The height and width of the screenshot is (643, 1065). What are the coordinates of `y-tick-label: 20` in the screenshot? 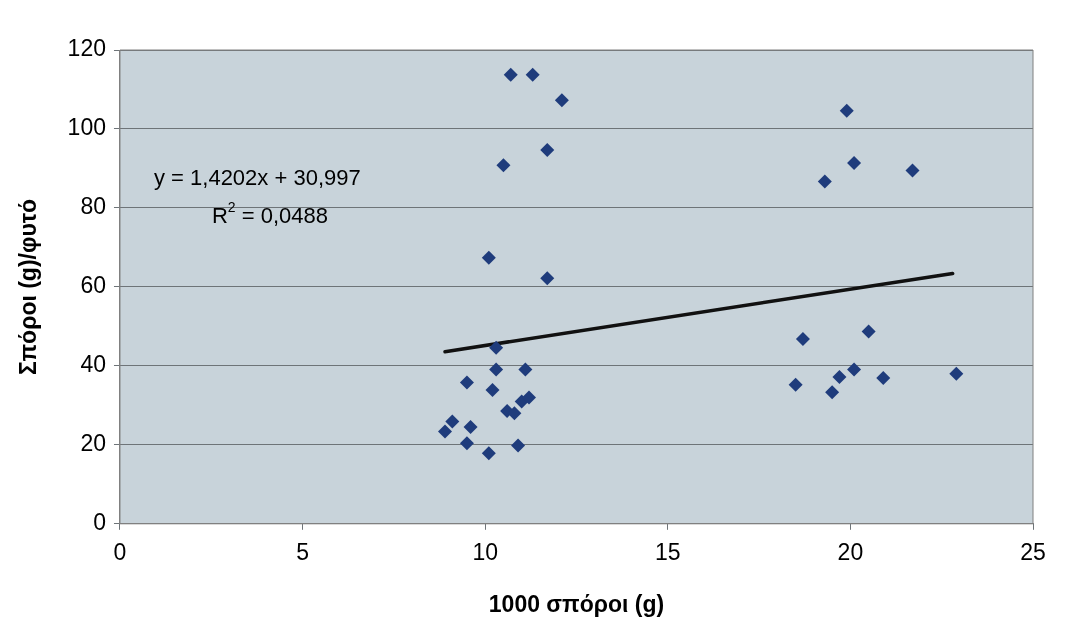 It's located at (93, 443).